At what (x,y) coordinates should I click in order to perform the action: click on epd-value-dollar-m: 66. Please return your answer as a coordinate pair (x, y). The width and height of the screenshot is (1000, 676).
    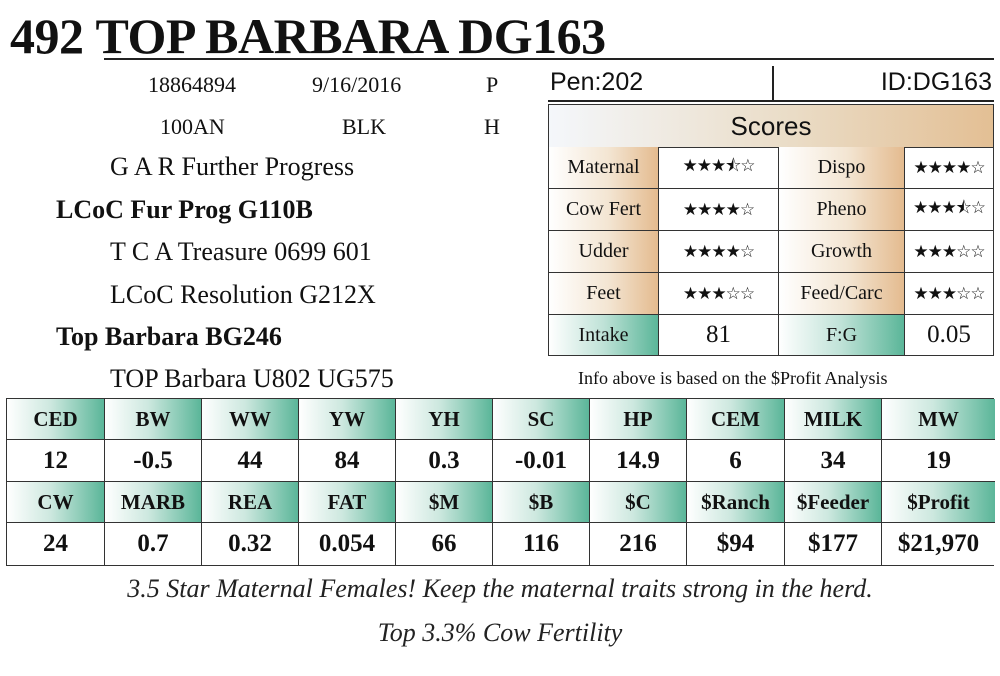
    Looking at the image, I should click on (444, 544).